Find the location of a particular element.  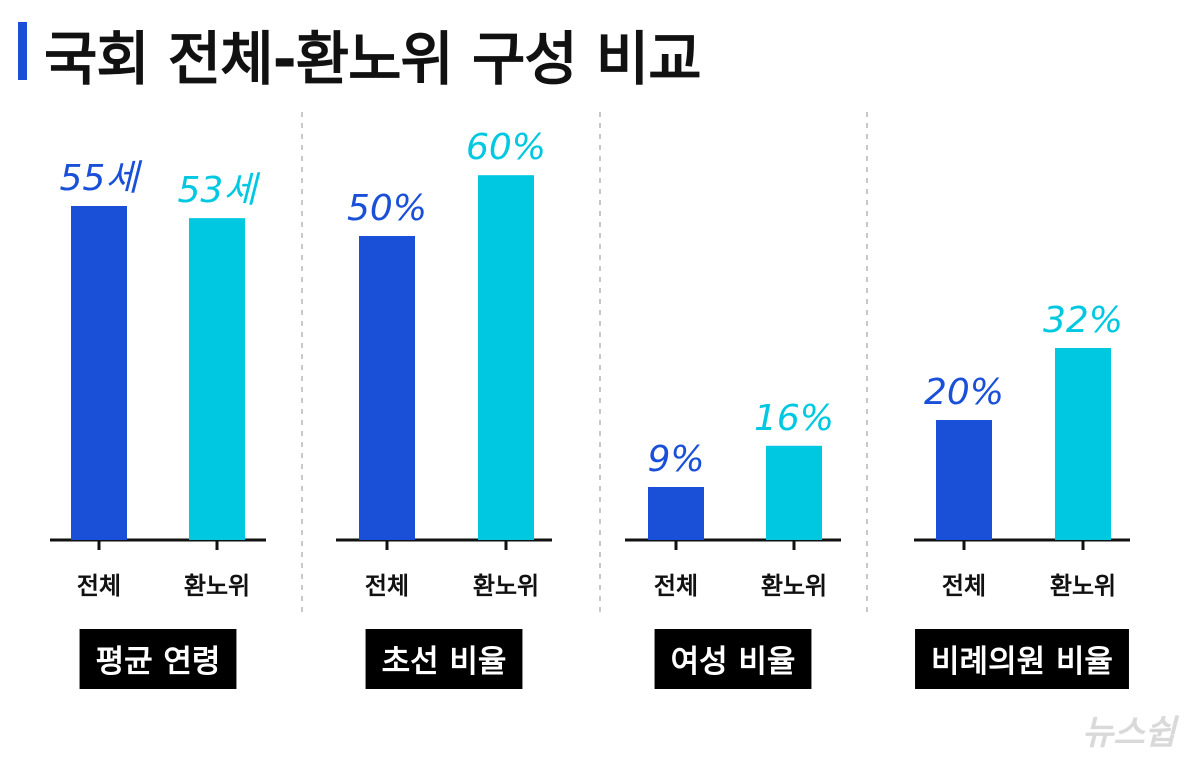

tick-label-1-2: 환노위 is located at coordinates (217, 586).